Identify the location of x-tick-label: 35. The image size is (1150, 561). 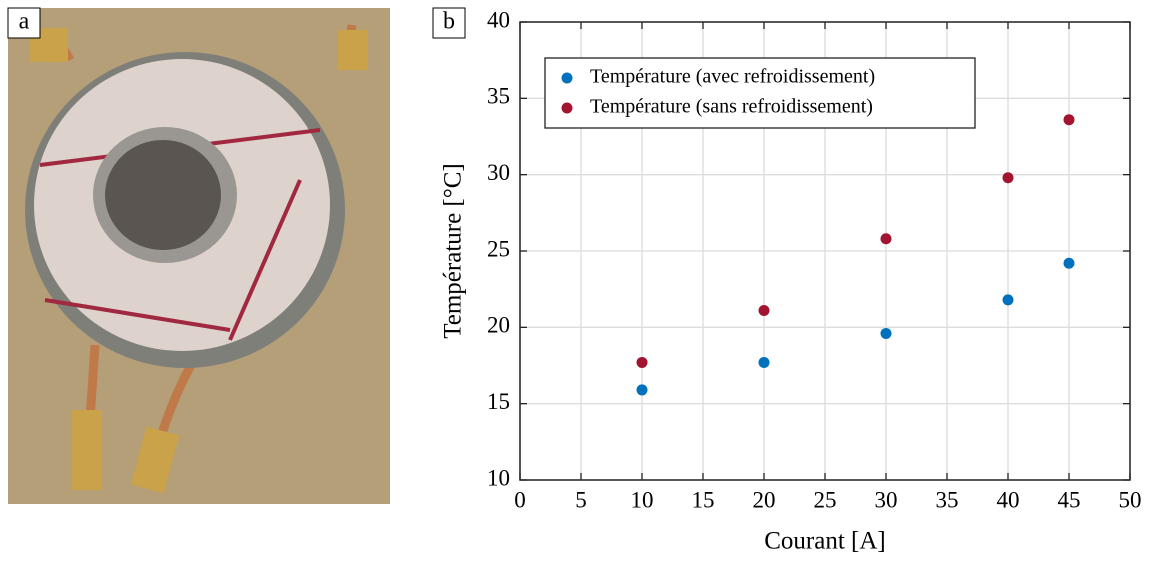
(947, 499).